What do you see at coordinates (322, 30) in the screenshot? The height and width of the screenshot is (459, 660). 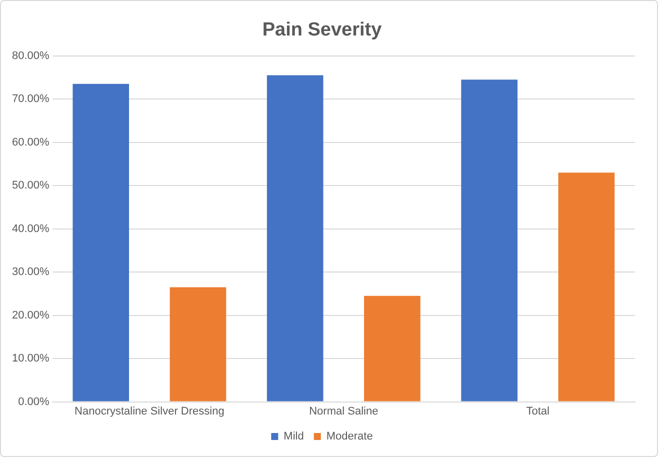 I see `chart-title: Pain Severity` at bounding box center [322, 30].